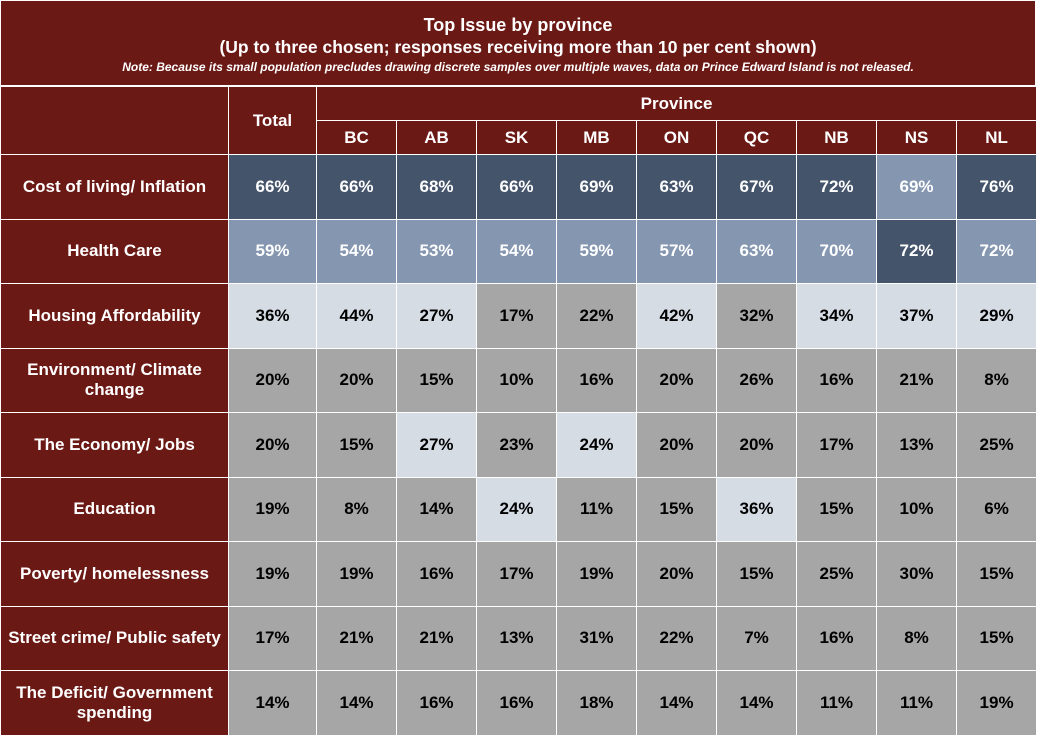  Describe the element at coordinates (114, 187) in the screenshot. I see `row-label: Cost of living/ Inflation` at that location.